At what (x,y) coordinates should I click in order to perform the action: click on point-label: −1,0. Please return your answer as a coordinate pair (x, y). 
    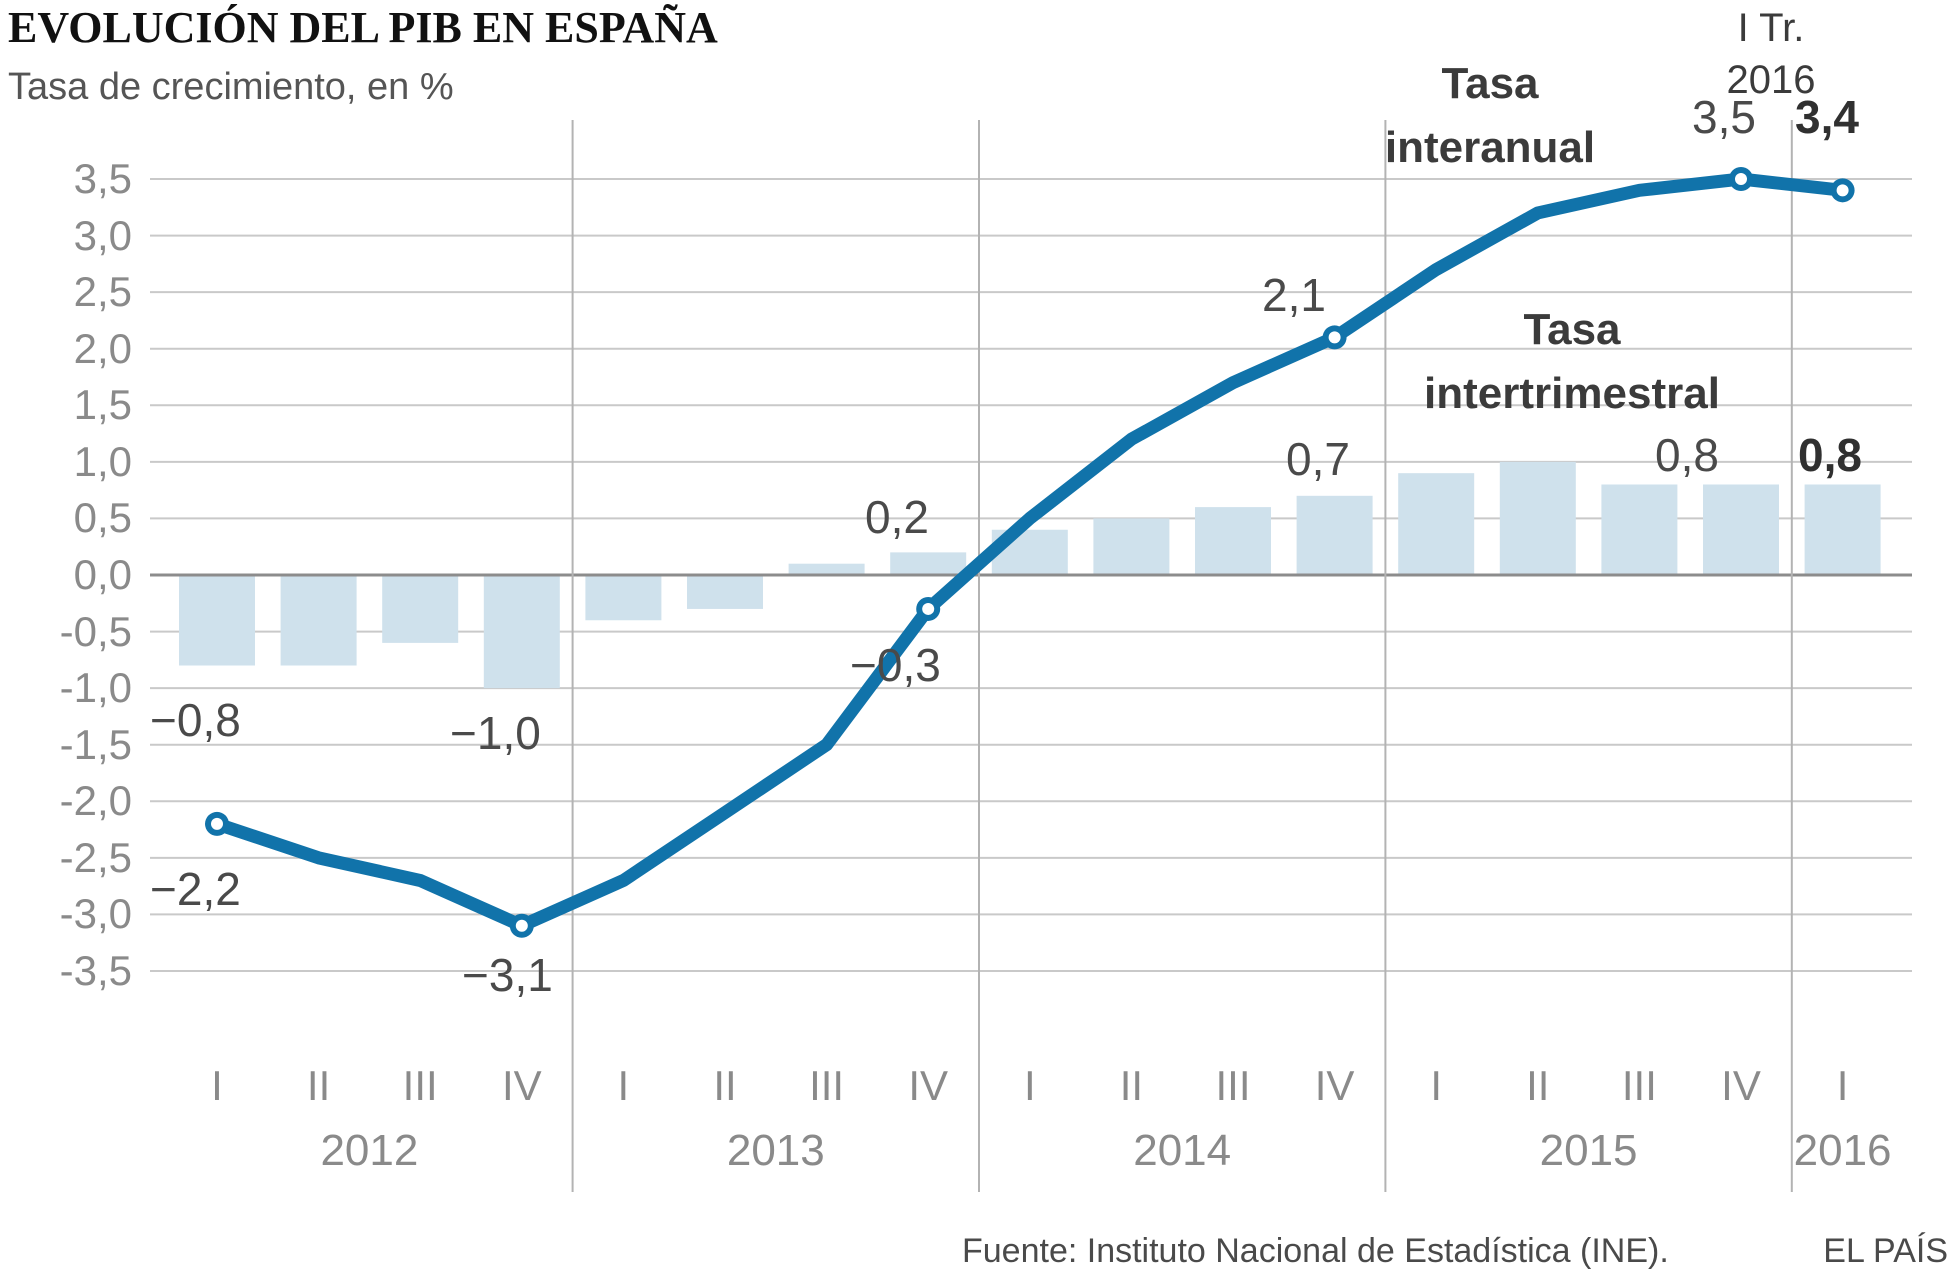
    Looking at the image, I should click on (495, 733).